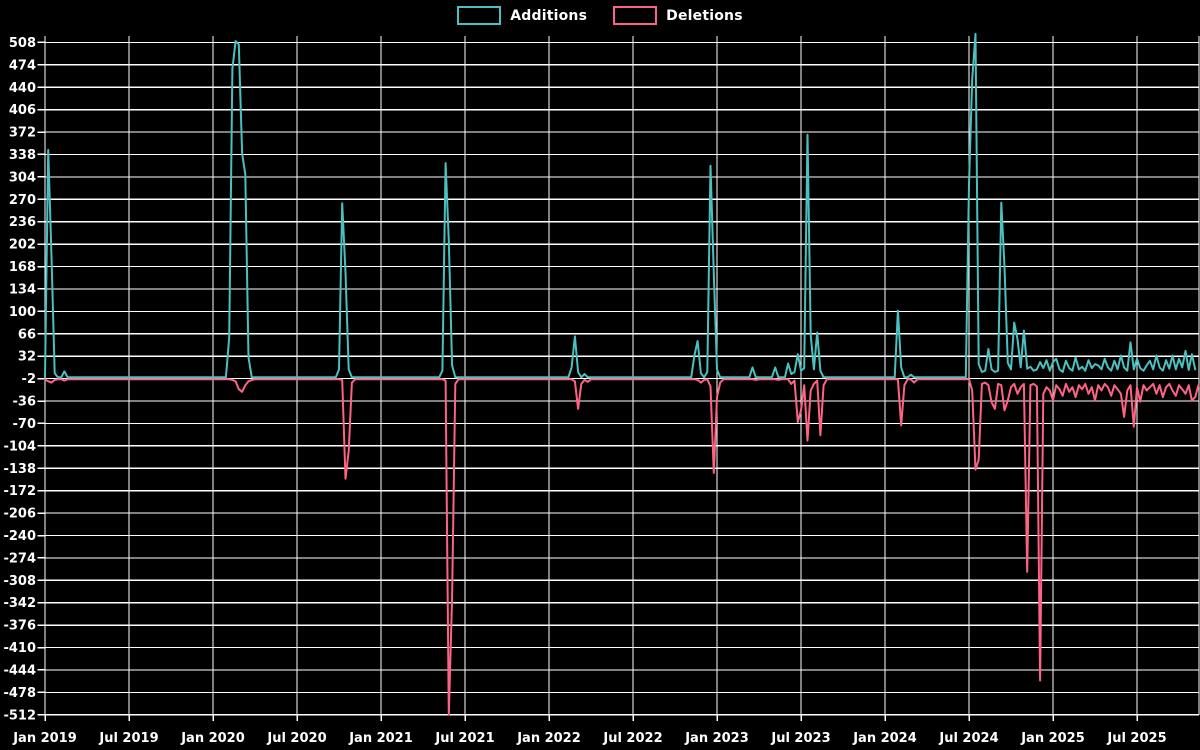  Describe the element at coordinates (22, 155) in the screenshot. I see `y-tick-label: 338` at that location.